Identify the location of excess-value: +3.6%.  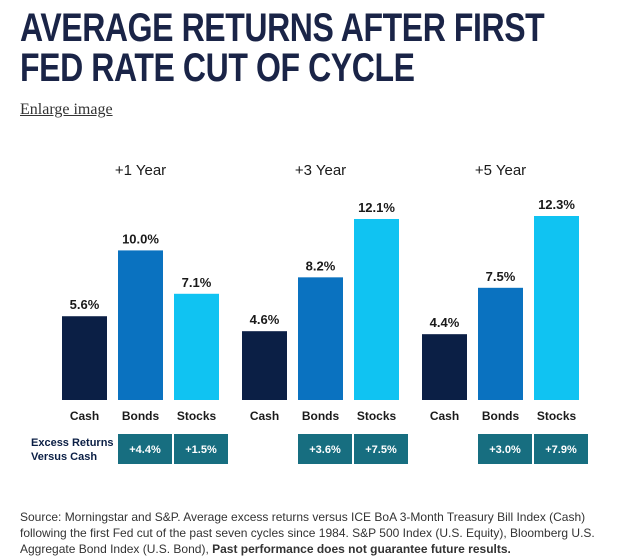
(325, 450).